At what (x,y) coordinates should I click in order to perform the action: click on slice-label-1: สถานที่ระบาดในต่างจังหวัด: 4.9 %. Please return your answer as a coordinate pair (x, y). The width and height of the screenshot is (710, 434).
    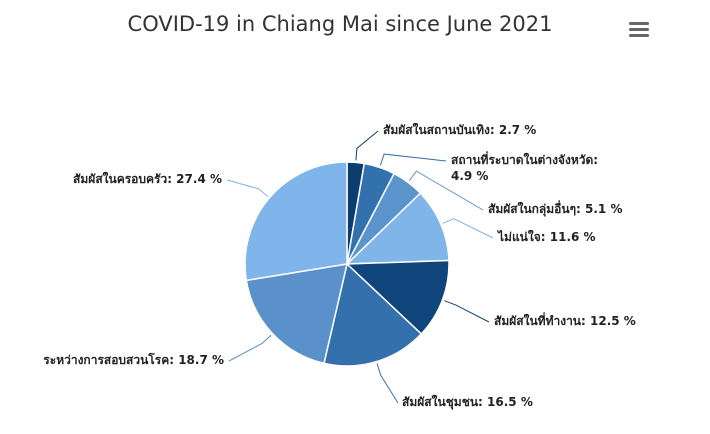
    Looking at the image, I should click on (524, 167).